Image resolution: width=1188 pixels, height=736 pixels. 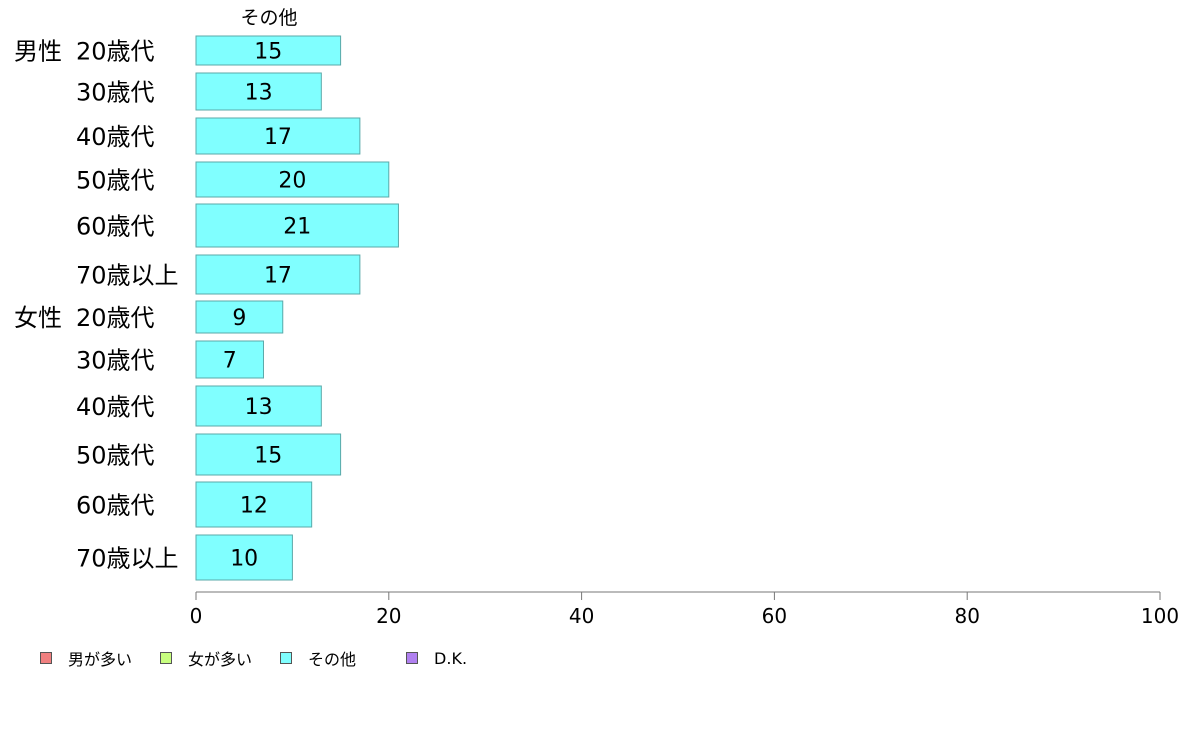 What do you see at coordinates (196, 616) in the screenshot?
I see `x-tick-label: 0` at bounding box center [196, 616].